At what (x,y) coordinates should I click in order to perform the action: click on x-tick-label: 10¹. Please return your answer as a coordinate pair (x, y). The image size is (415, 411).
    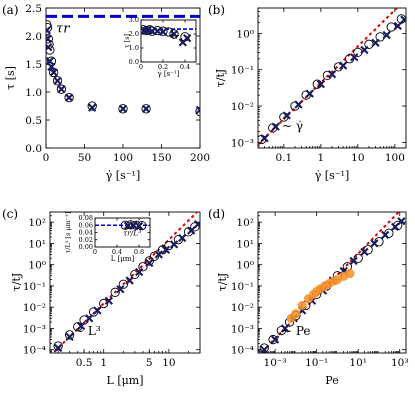
    Looking at the image, I should click on (358, 363).